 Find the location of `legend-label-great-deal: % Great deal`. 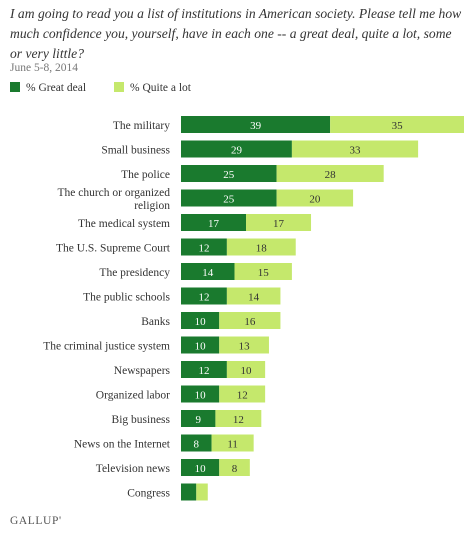

legend-label-great-deal: % Great deal is located at coordinates (56, 88).